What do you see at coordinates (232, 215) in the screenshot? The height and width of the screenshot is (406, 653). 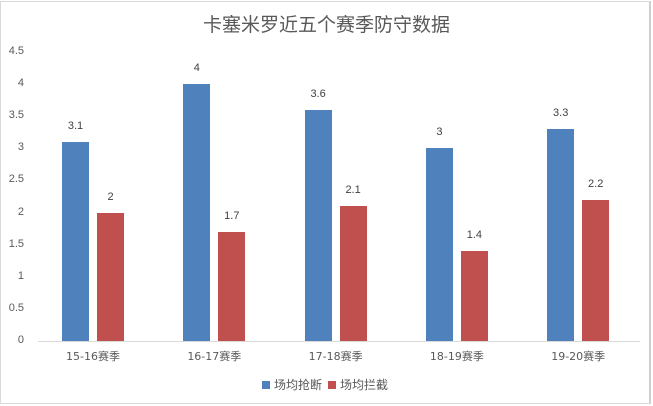 I see `data-label: 1.7` at bounding box center [232, 215].